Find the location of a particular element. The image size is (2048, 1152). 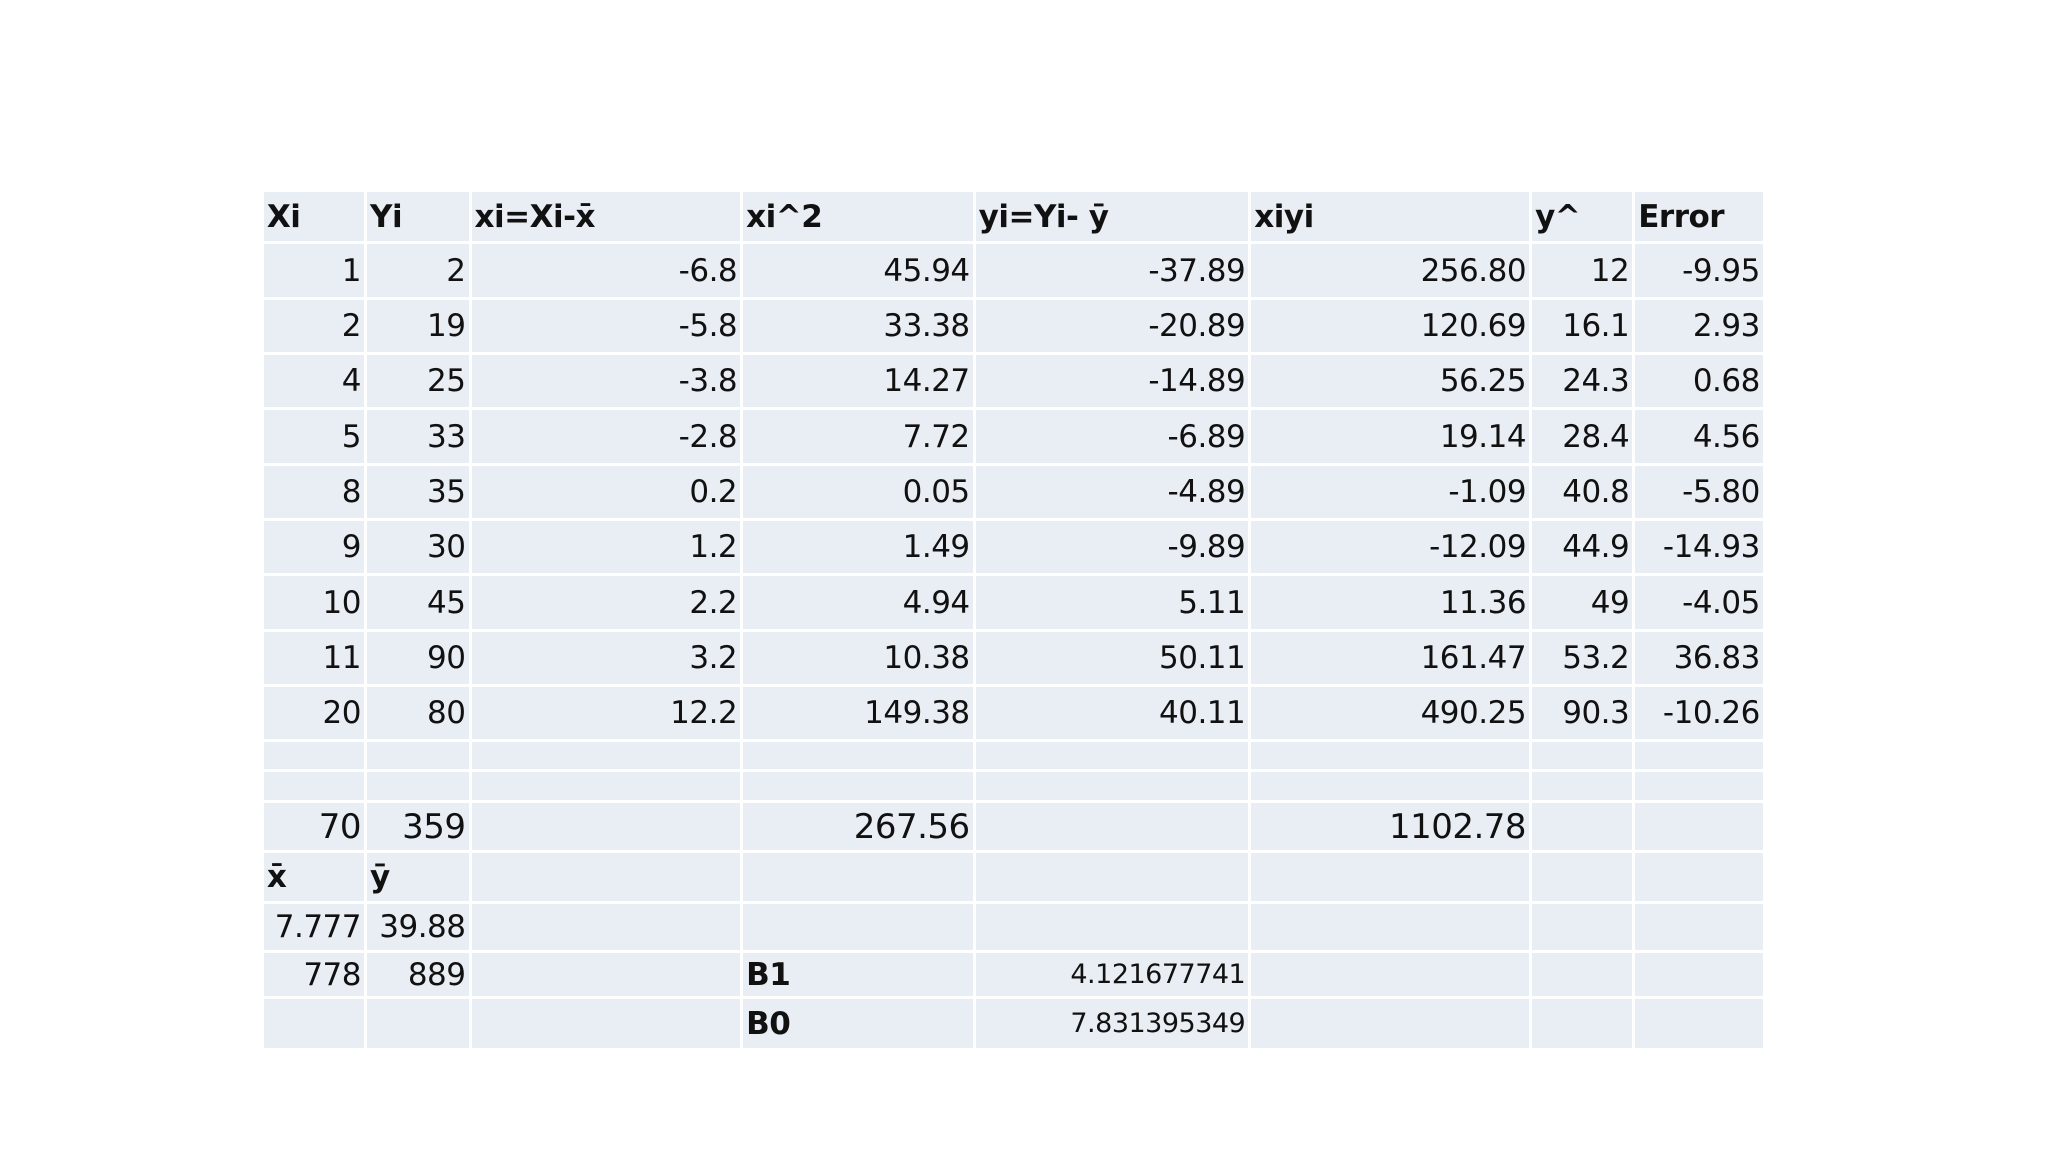

table-cell: -9.89 is located at coordinates (1113, 548).